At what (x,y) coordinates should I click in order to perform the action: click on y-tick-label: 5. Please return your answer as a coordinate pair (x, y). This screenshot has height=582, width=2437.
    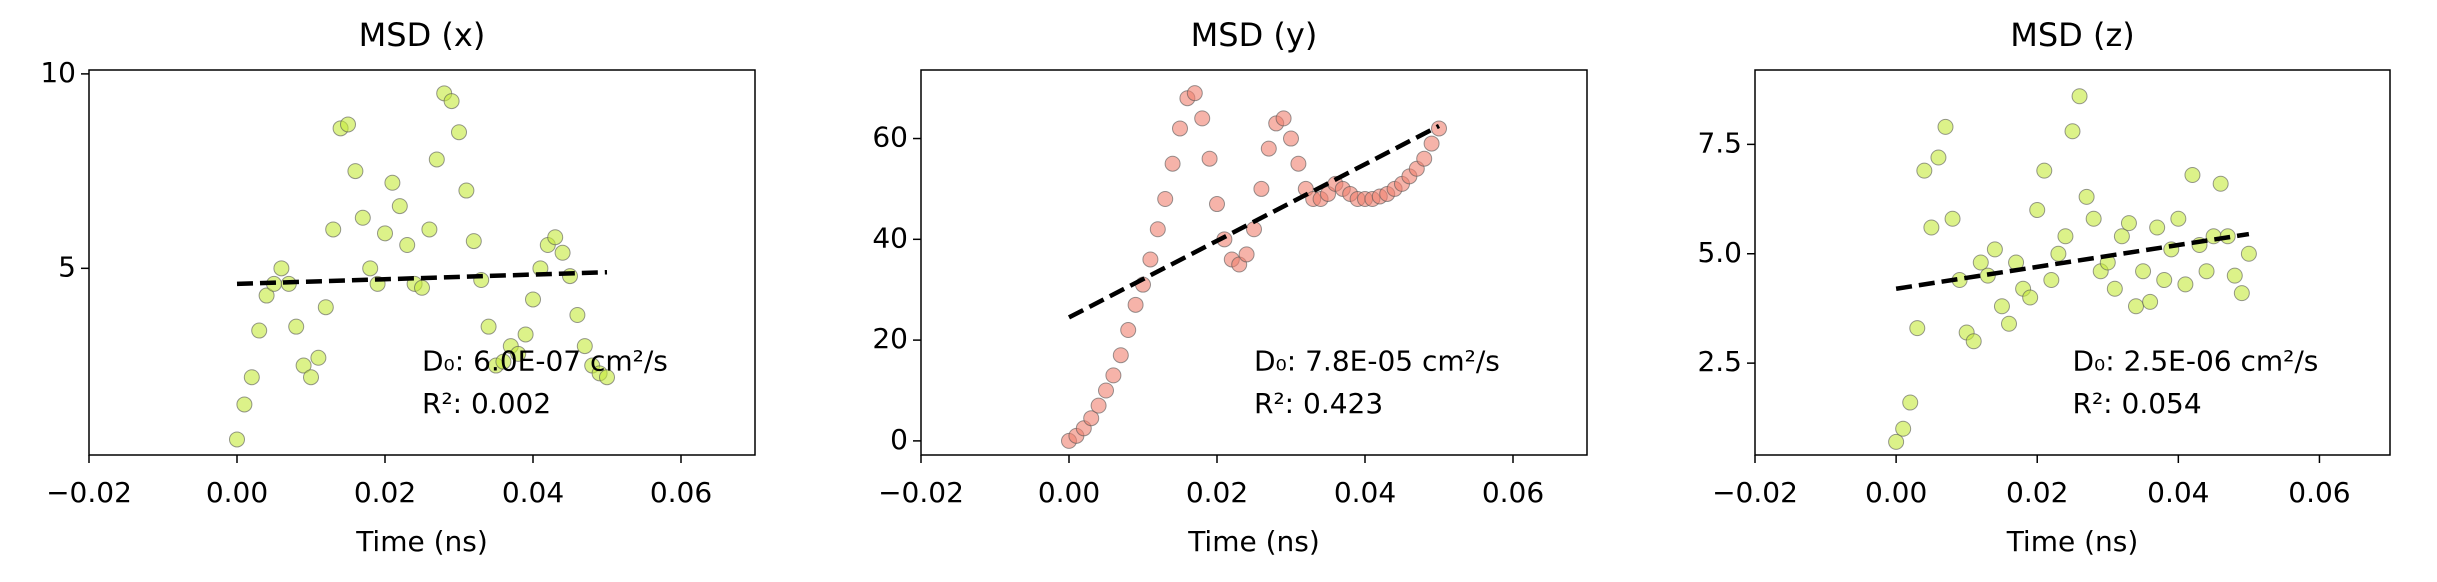
    Looking at the image, I should click on (67, 266).